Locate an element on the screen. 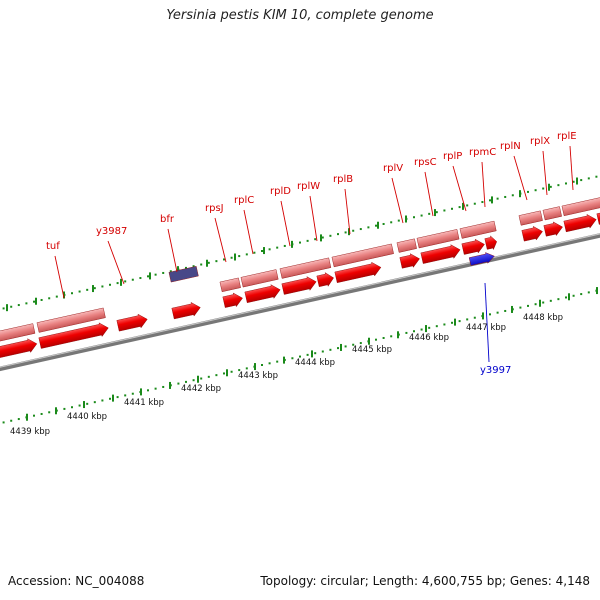  gene-label-rplW: rplW is located at coordinates (308, 186).